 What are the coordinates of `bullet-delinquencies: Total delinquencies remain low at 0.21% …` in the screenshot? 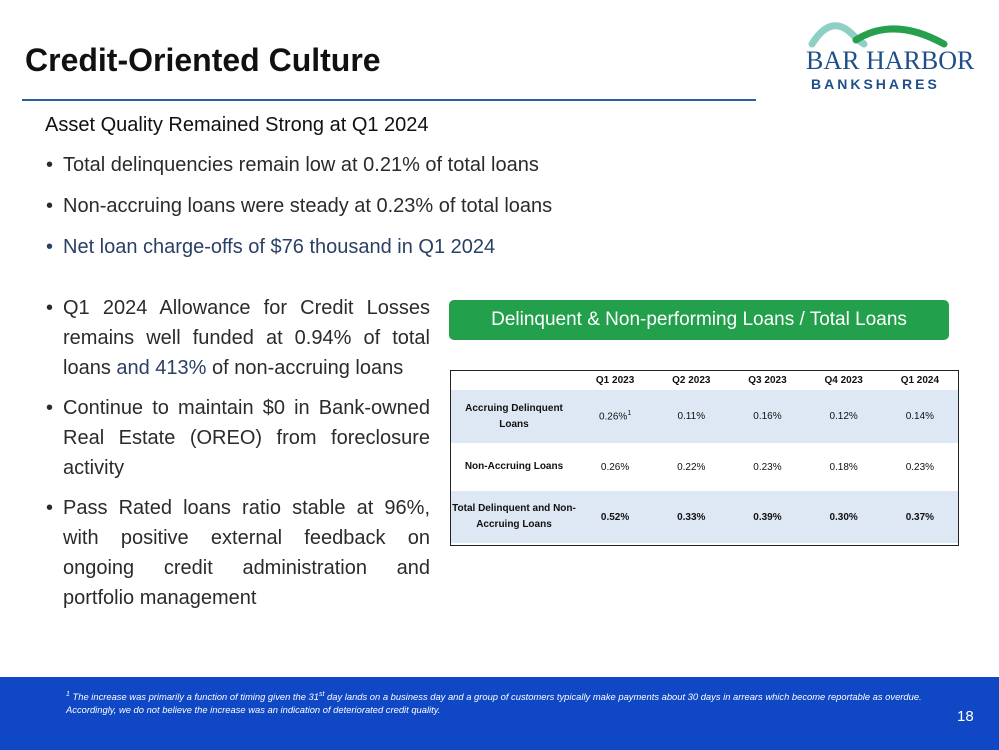 It's located at (366, 170).